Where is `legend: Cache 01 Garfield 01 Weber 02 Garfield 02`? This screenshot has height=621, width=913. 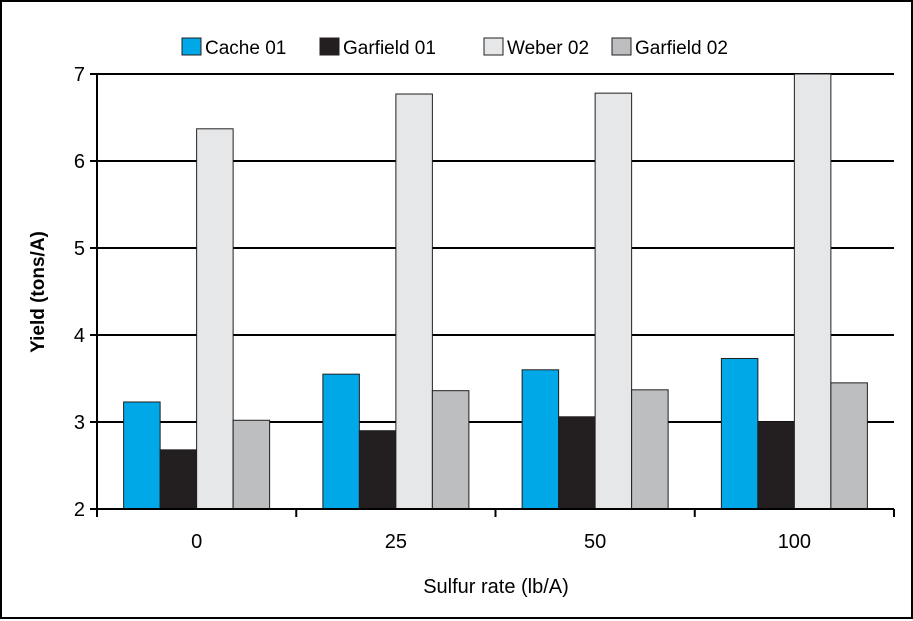
legend: Cache 01 Garfield 01 Weber 02 Garfield 02 is located at coordinates (454, 48).